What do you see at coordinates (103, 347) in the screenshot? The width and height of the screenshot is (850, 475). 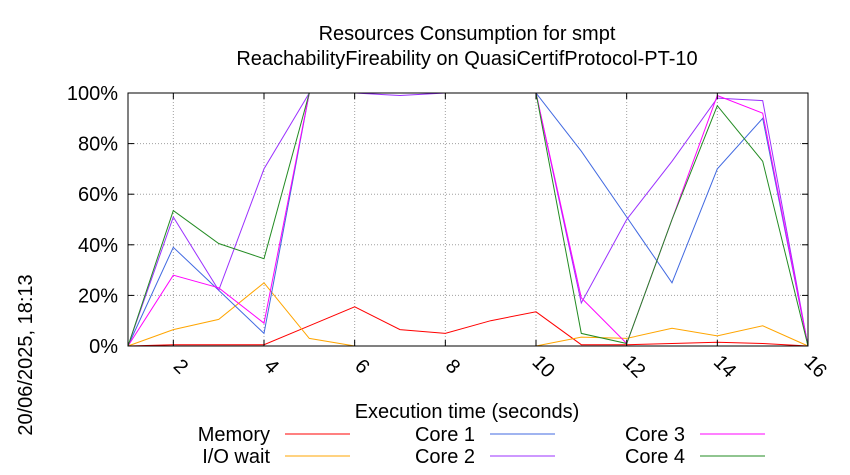 I see `y-tick-label: 0%` at bounding box center [103, 347].